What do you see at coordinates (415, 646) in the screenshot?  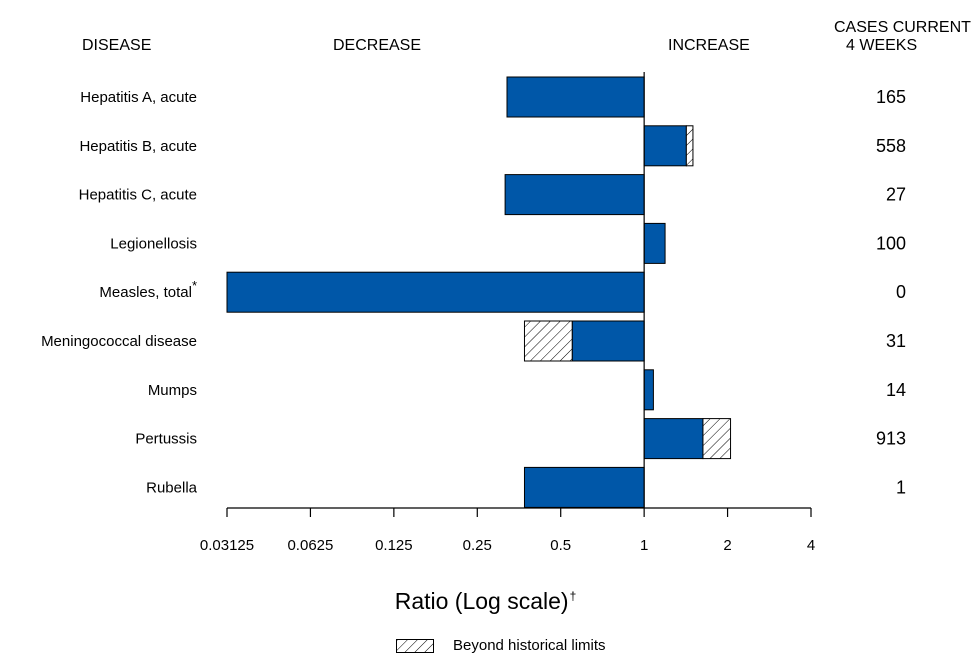 I see `hatched-swatch-icon` at bounding box center [415, 646].